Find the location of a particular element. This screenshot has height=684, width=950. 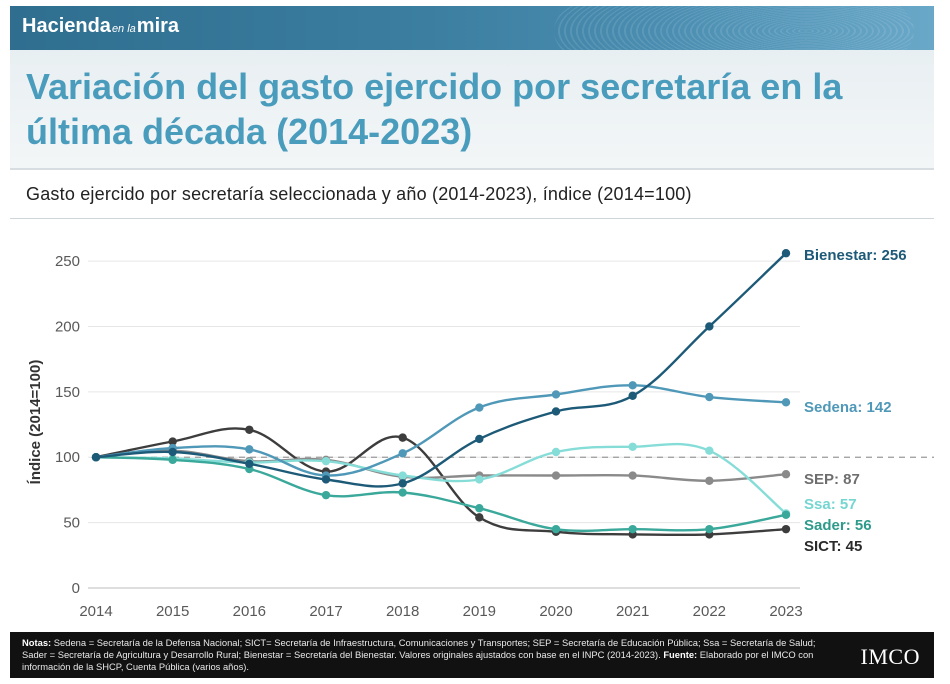

y-tick-label: 50 is located at coordinates (71, 523).